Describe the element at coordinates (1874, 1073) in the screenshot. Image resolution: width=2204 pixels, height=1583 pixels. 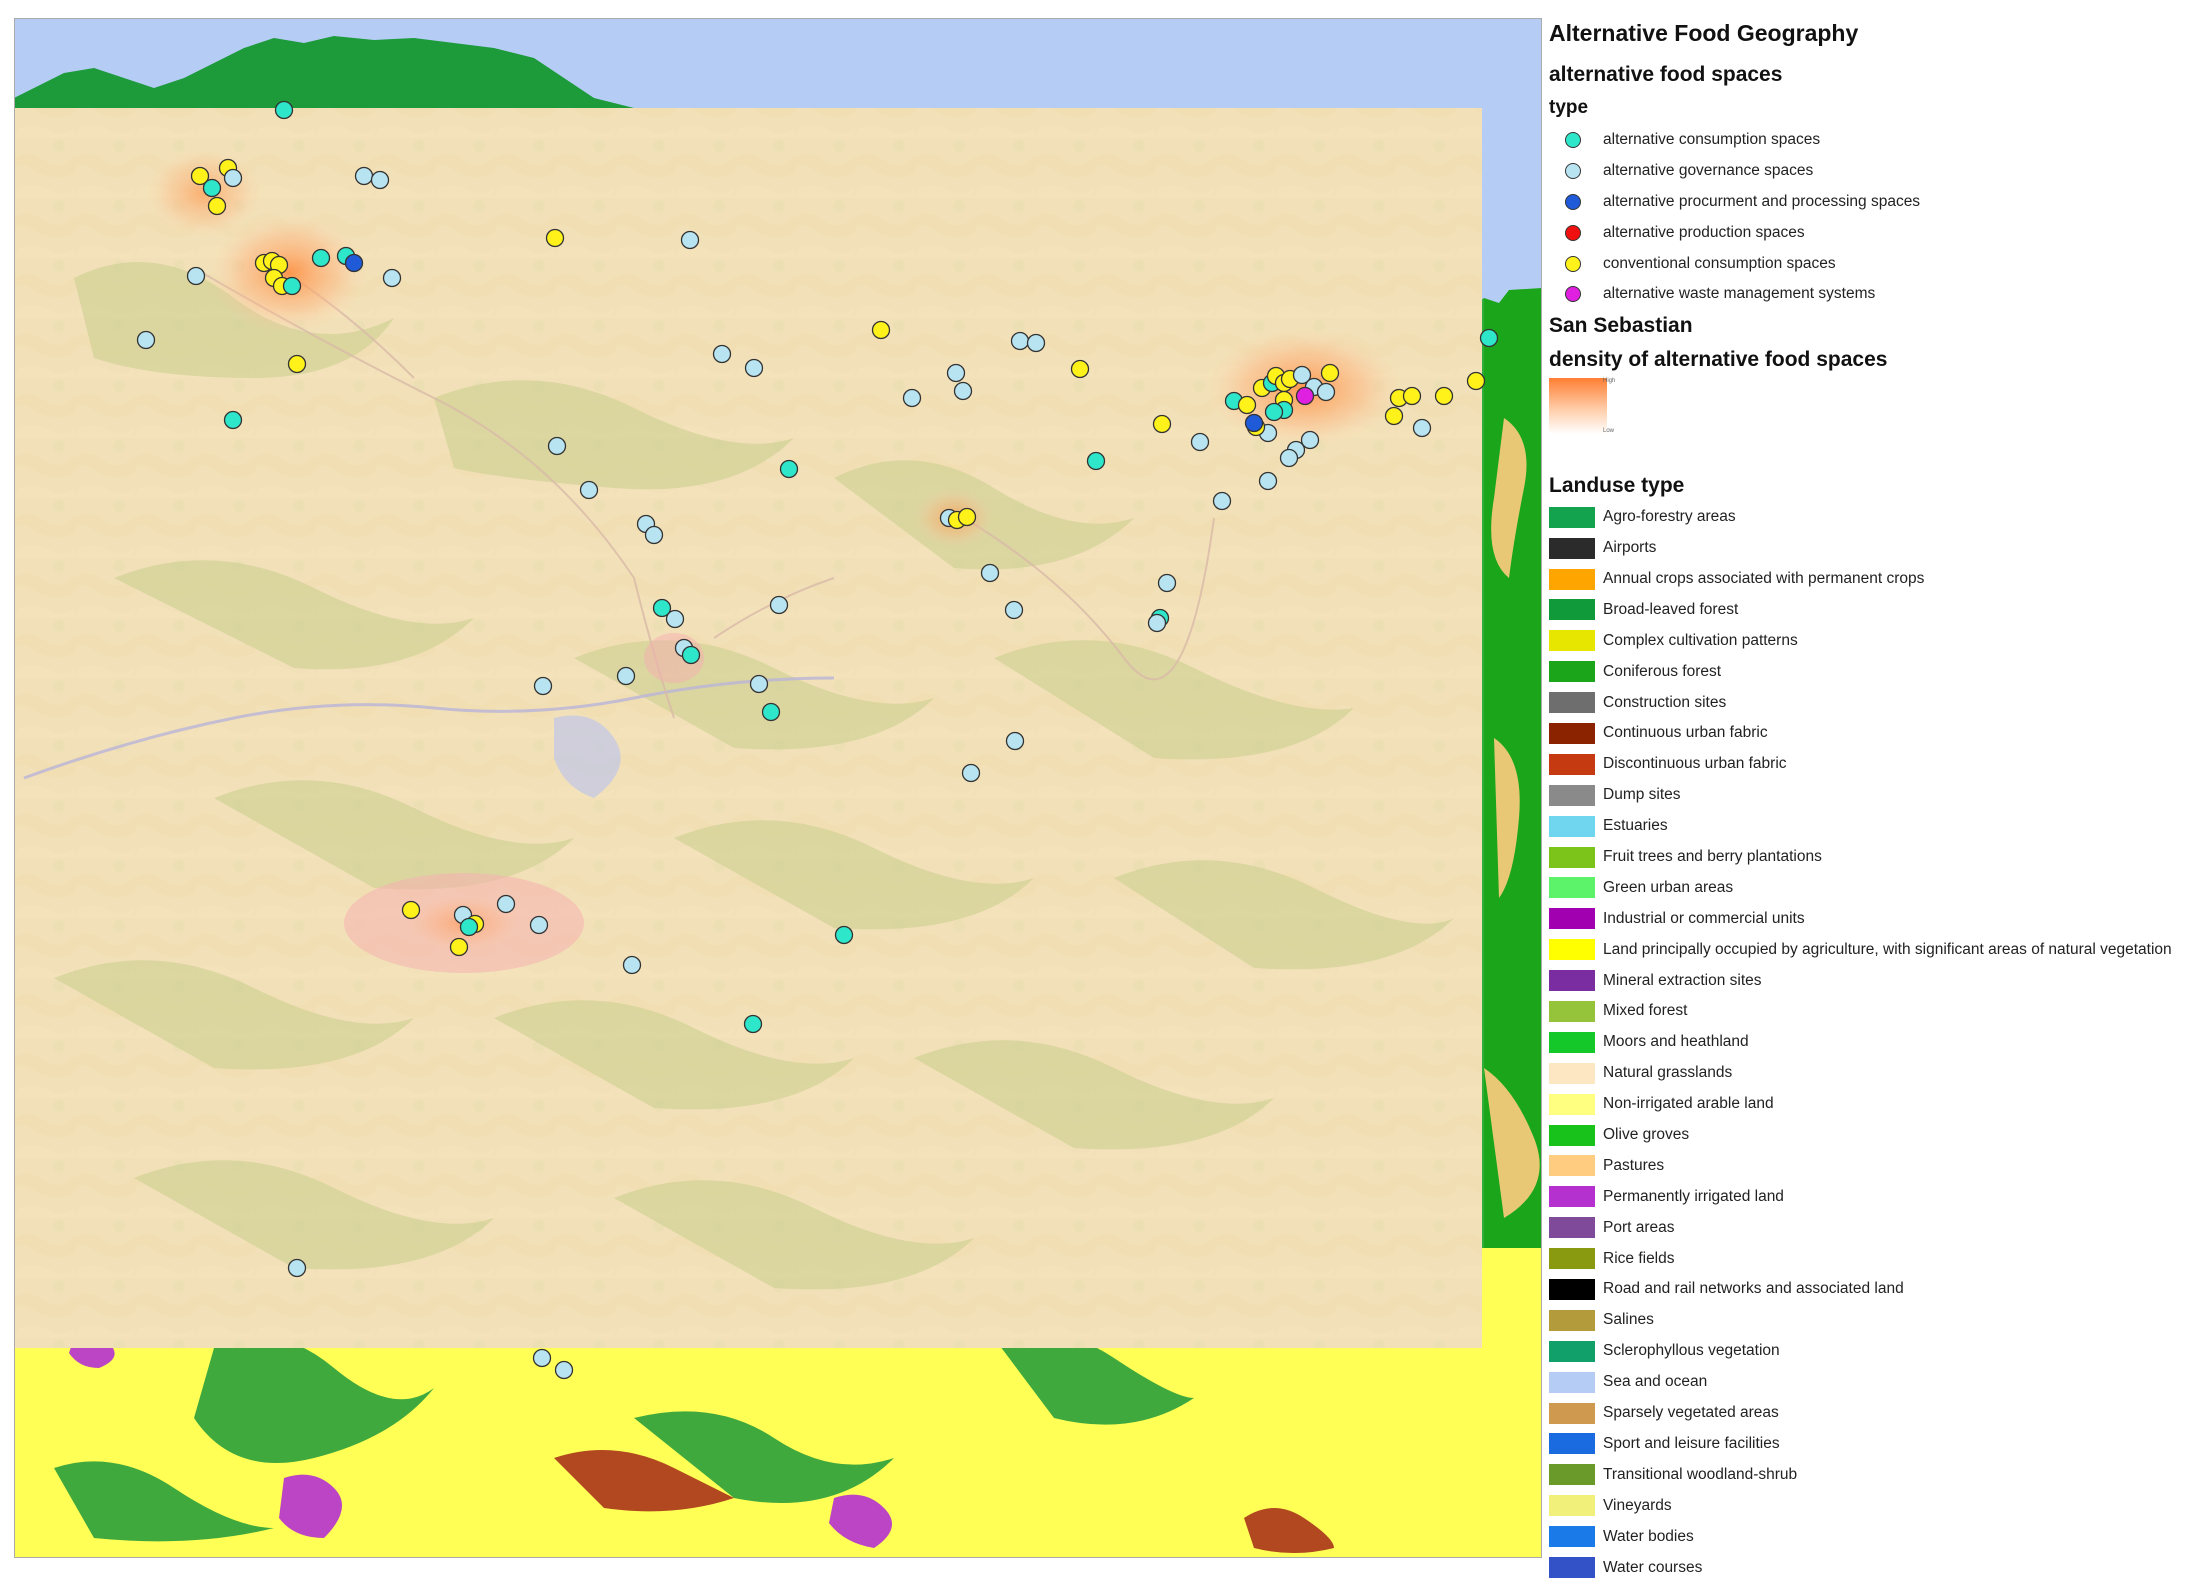
I see `landuse-row: Natural grasslands` at that location.